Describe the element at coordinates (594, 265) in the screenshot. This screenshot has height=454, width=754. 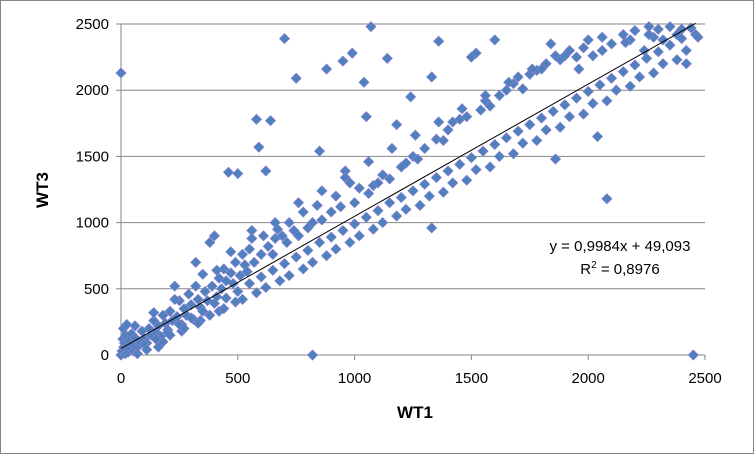
I see `r-squared-superscript: 2` at that location.